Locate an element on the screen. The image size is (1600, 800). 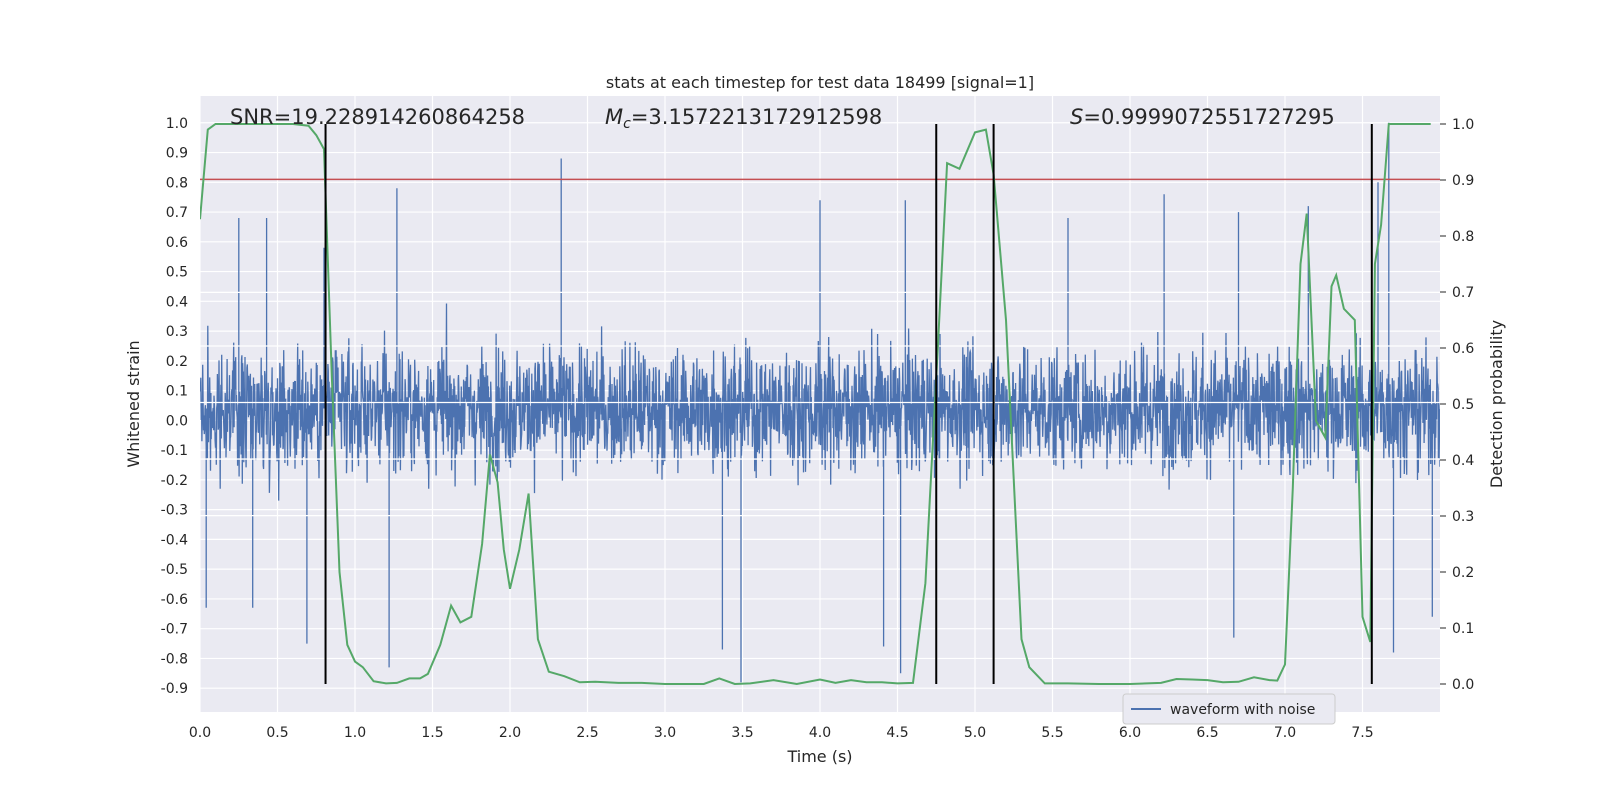
x-tick-label: 4.0 is located at coordinates (820, 733).